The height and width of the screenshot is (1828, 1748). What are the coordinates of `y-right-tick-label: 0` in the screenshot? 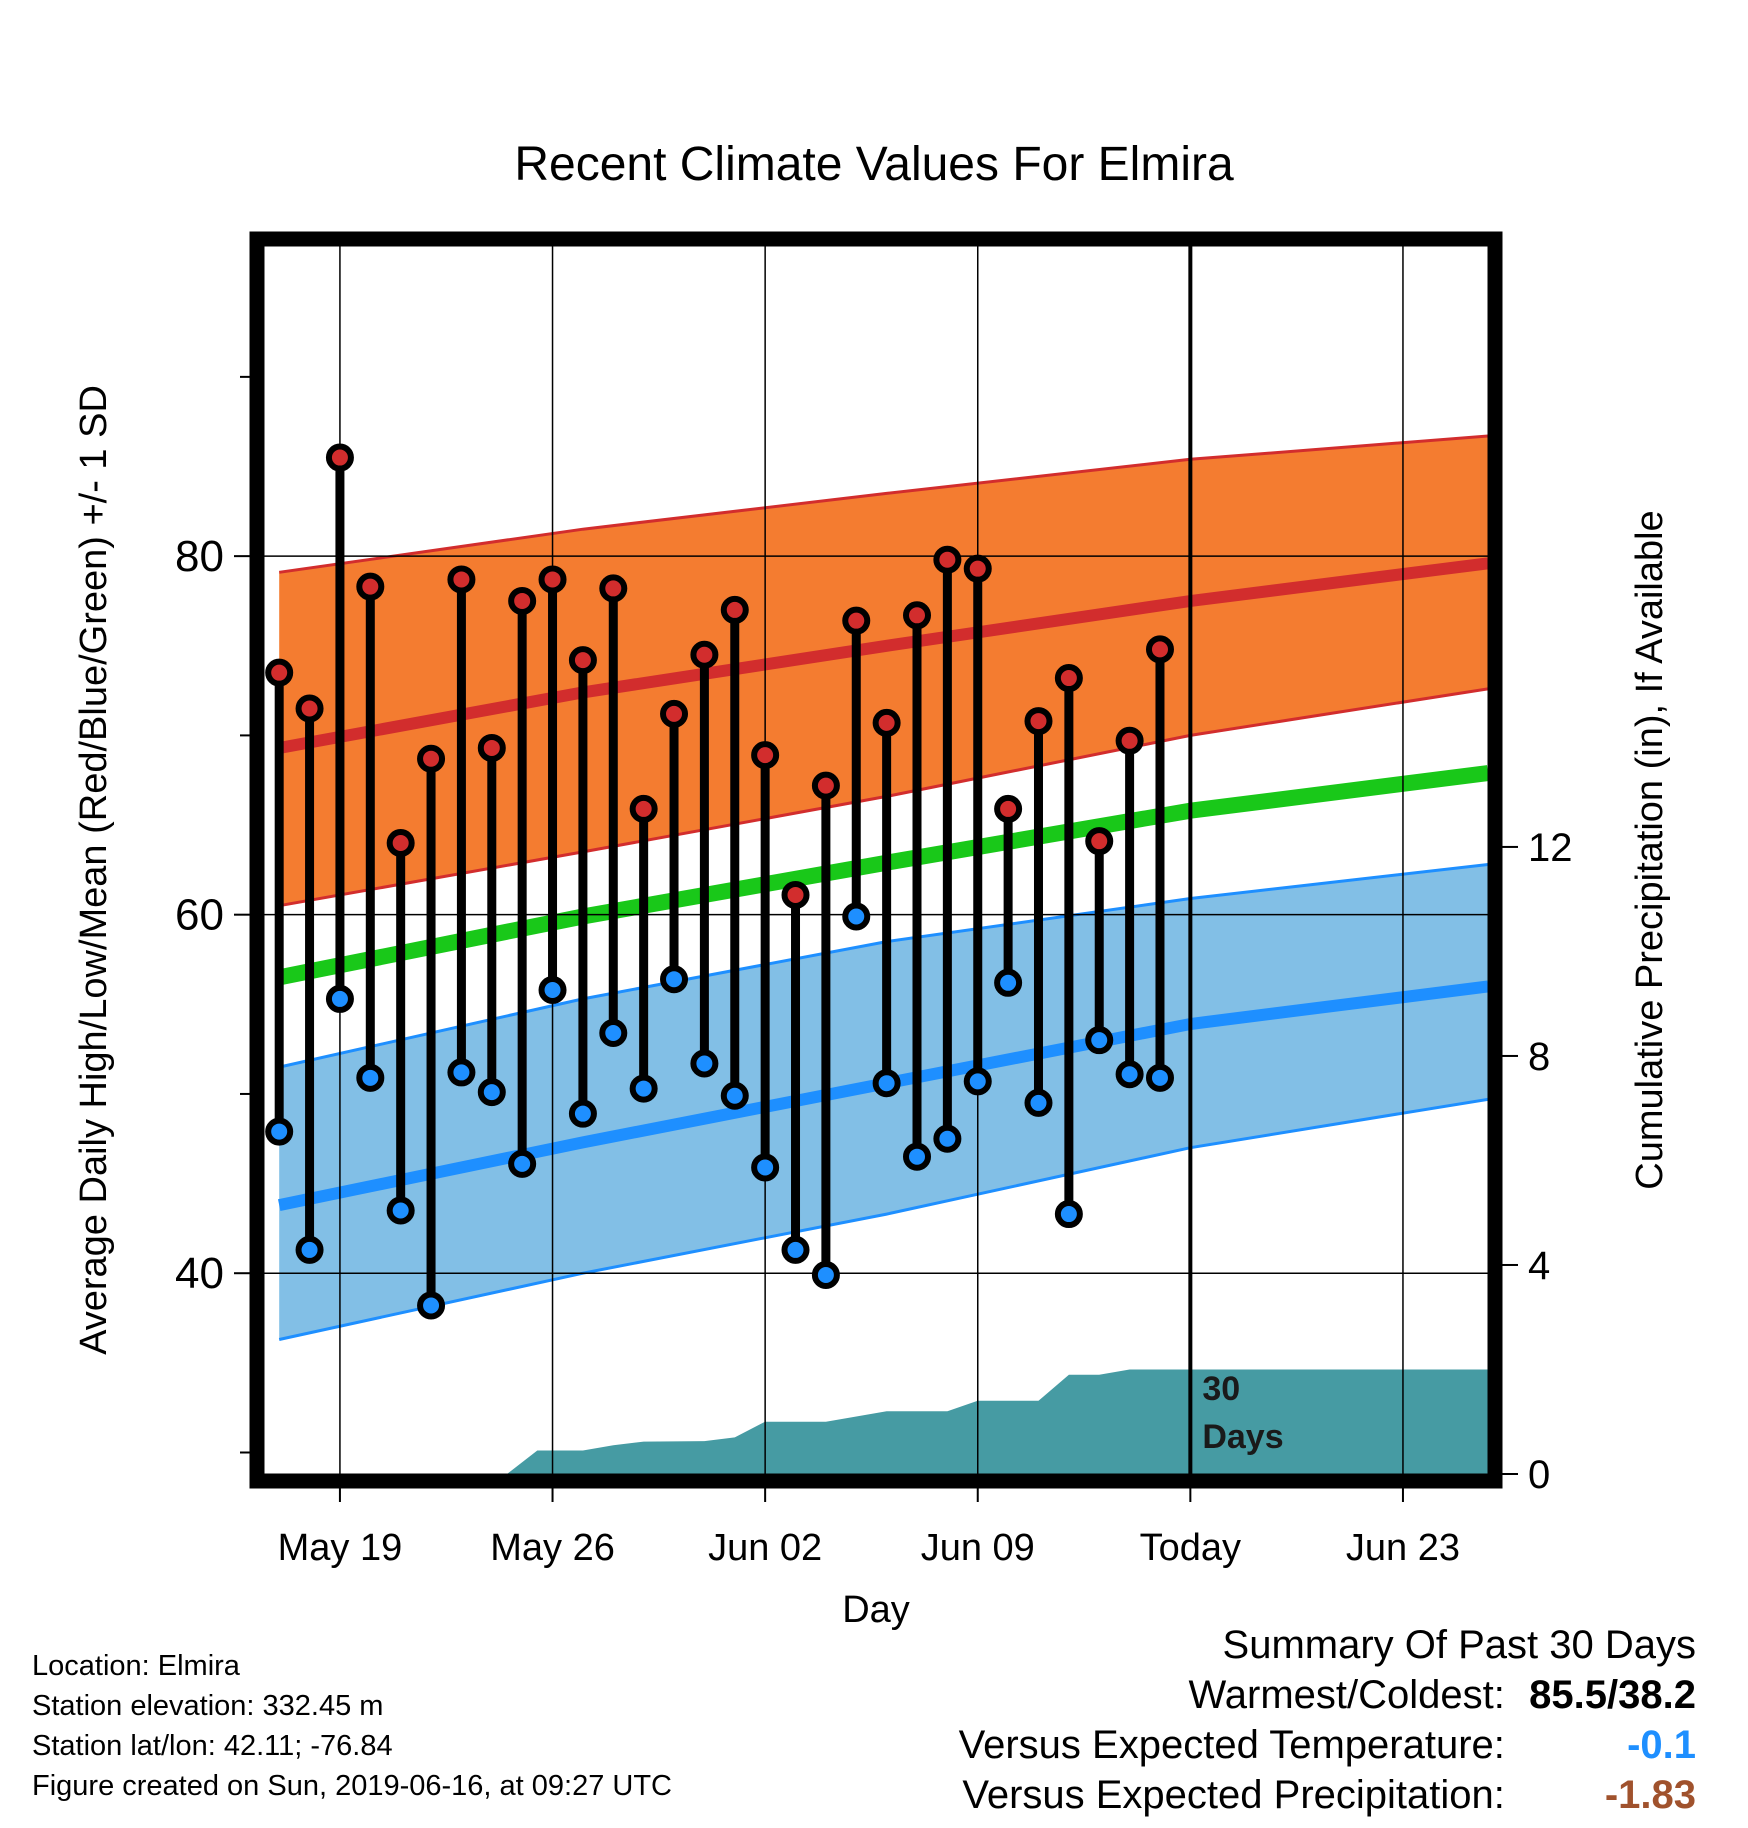 It's located at (1539, 1475).